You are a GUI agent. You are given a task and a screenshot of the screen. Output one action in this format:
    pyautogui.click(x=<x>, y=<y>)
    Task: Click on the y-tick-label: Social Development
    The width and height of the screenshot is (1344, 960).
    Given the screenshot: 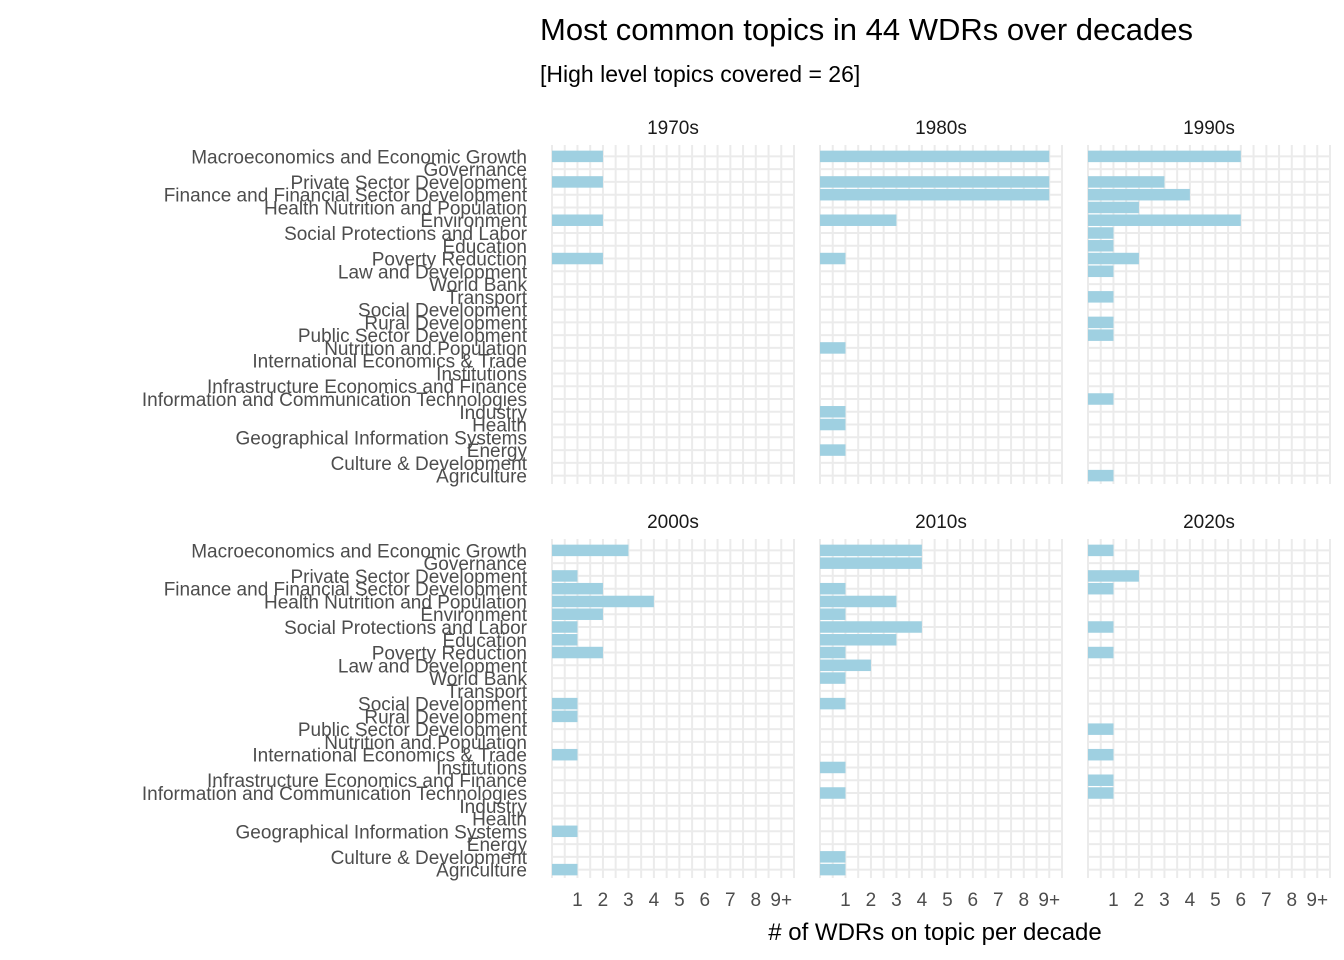 What is the action you would take?
    pyautogui.click(x=443, y=705)
    